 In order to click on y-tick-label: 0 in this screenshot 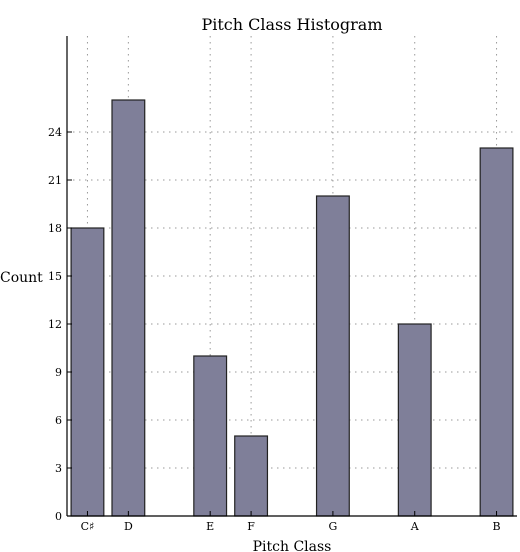, I will do `click(58, 516)`.